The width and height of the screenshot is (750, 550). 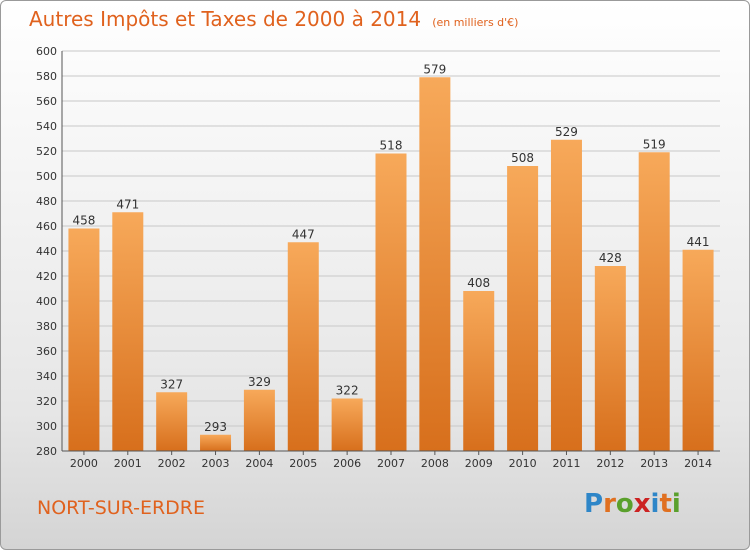 I want to click on chart-unit-note: (en milliers d'€), so click(x=475, y=22).